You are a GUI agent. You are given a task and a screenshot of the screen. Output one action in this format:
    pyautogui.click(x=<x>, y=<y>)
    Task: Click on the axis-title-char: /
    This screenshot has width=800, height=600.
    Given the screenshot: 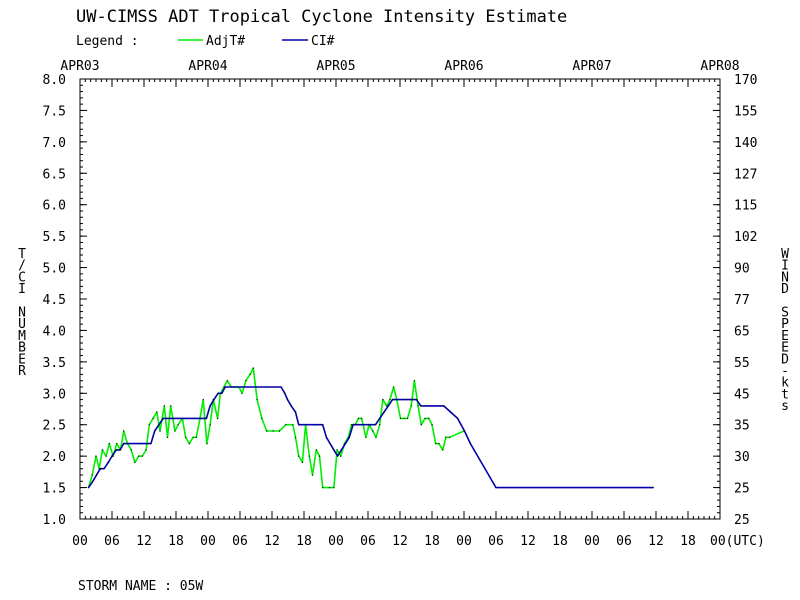 What is the action you would take?
    pyautogui.click(x=22, y=266)
    